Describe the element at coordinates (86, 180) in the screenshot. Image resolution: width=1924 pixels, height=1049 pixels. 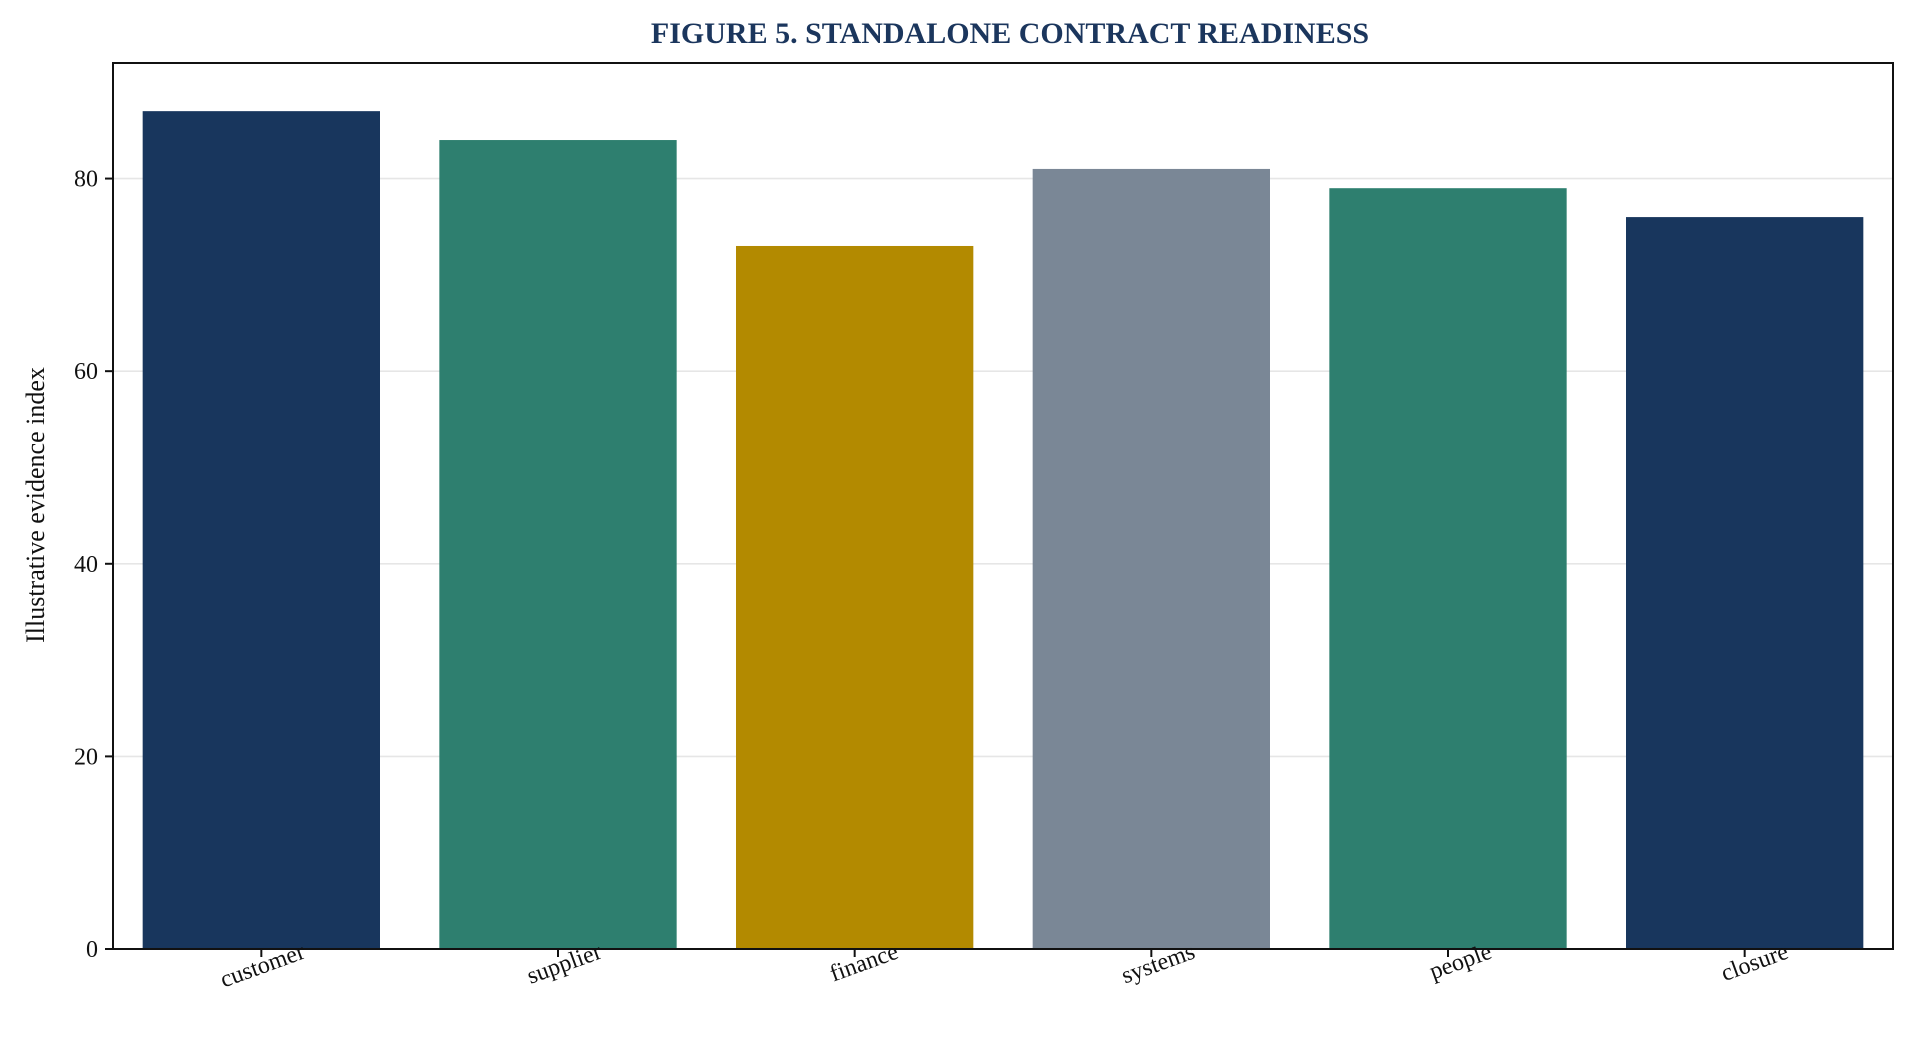
I see `y-tick-label-80: 80` at that location.